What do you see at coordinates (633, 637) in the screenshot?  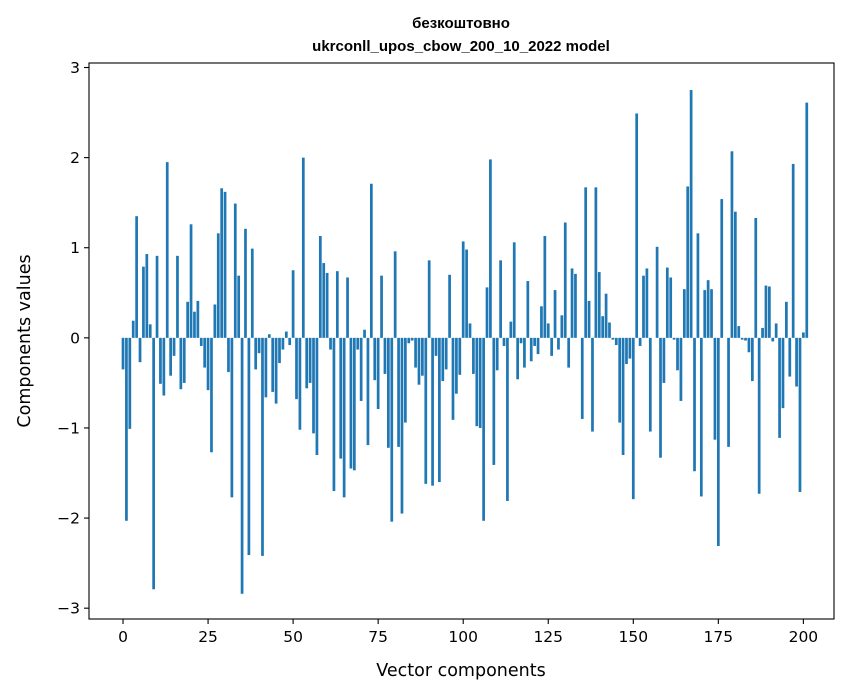 I see `x-tick-label: 150` at bounding box center [633, 637].